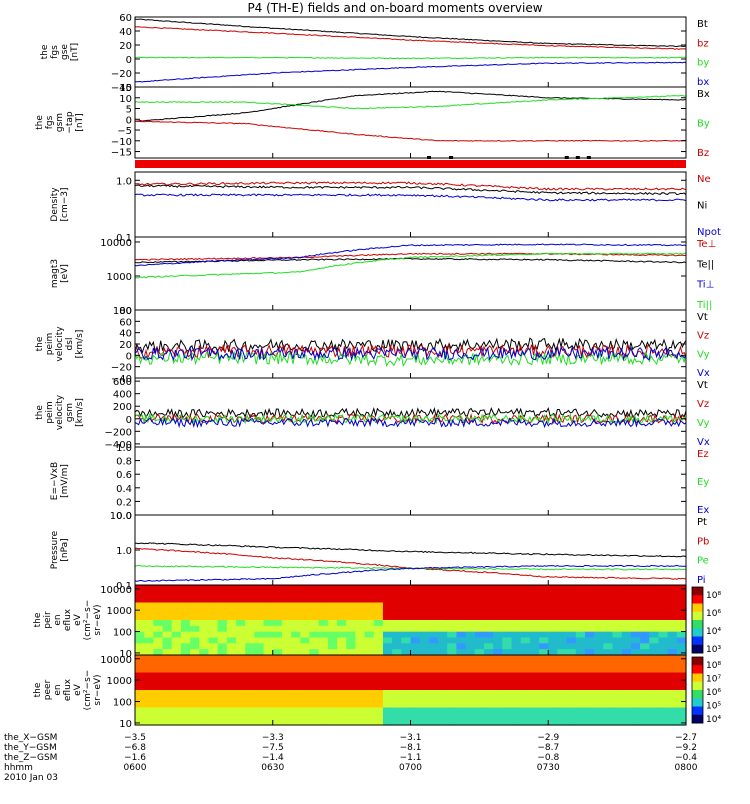 This screenshot has height=804, width=750. Describe the element at coordinates (703, 43) in the screenshot. I see `fgs_gse-legend-bz: bz` at that location.